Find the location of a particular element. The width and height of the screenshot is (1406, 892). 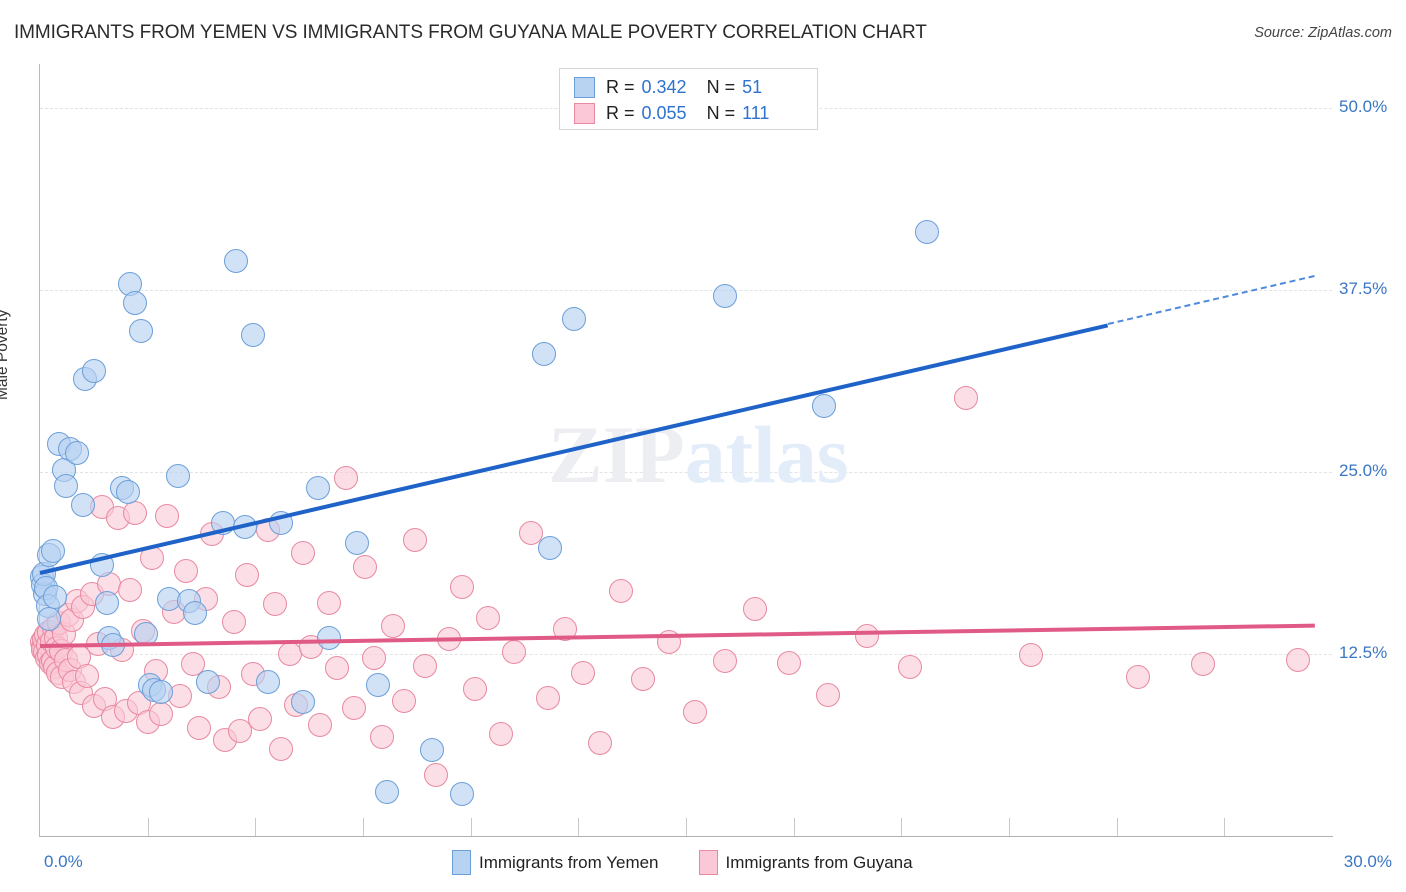

stats-swatch-yemen is located at coordinates (584, 87).